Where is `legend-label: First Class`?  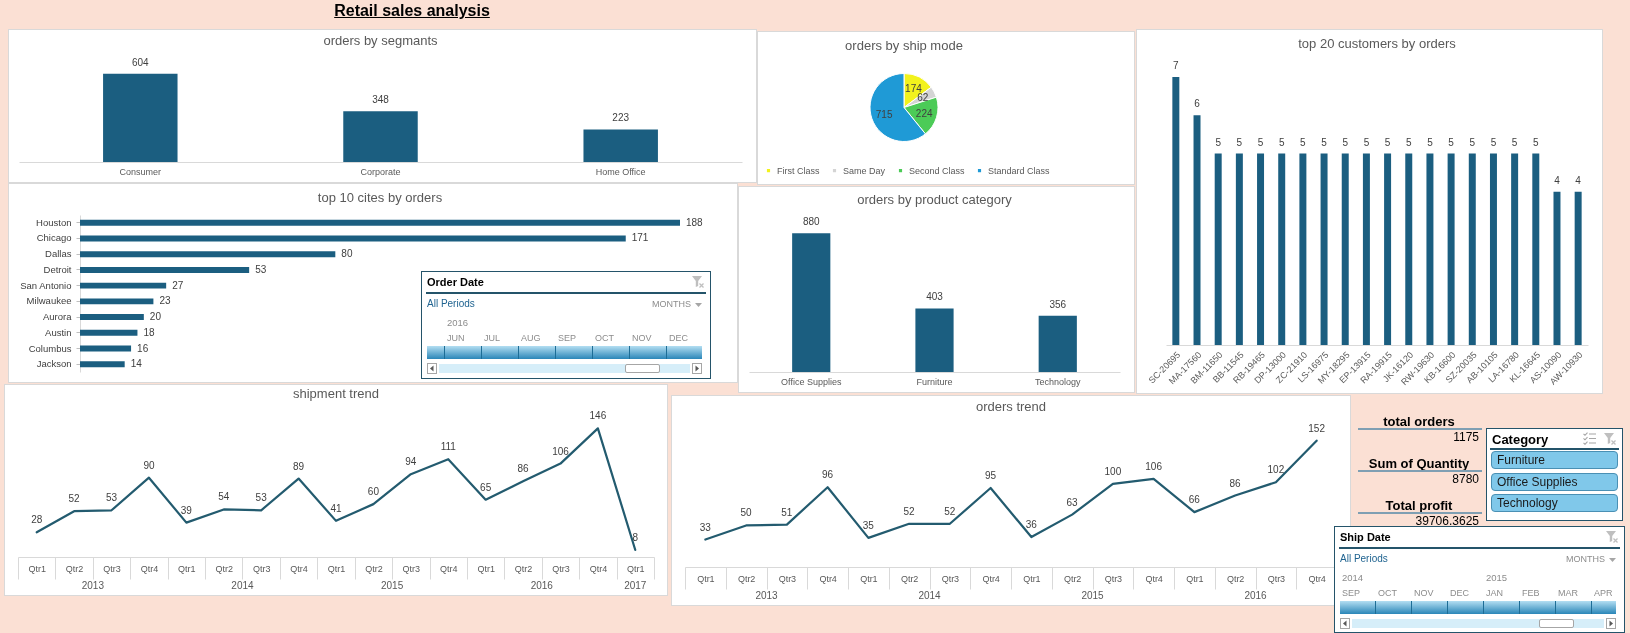
legend-label: First Class is located at coordinates (798, 170).